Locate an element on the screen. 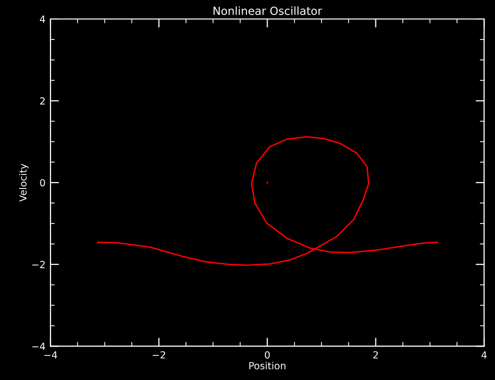  x-tick-label: 2 is located at coordinates (375, 354).